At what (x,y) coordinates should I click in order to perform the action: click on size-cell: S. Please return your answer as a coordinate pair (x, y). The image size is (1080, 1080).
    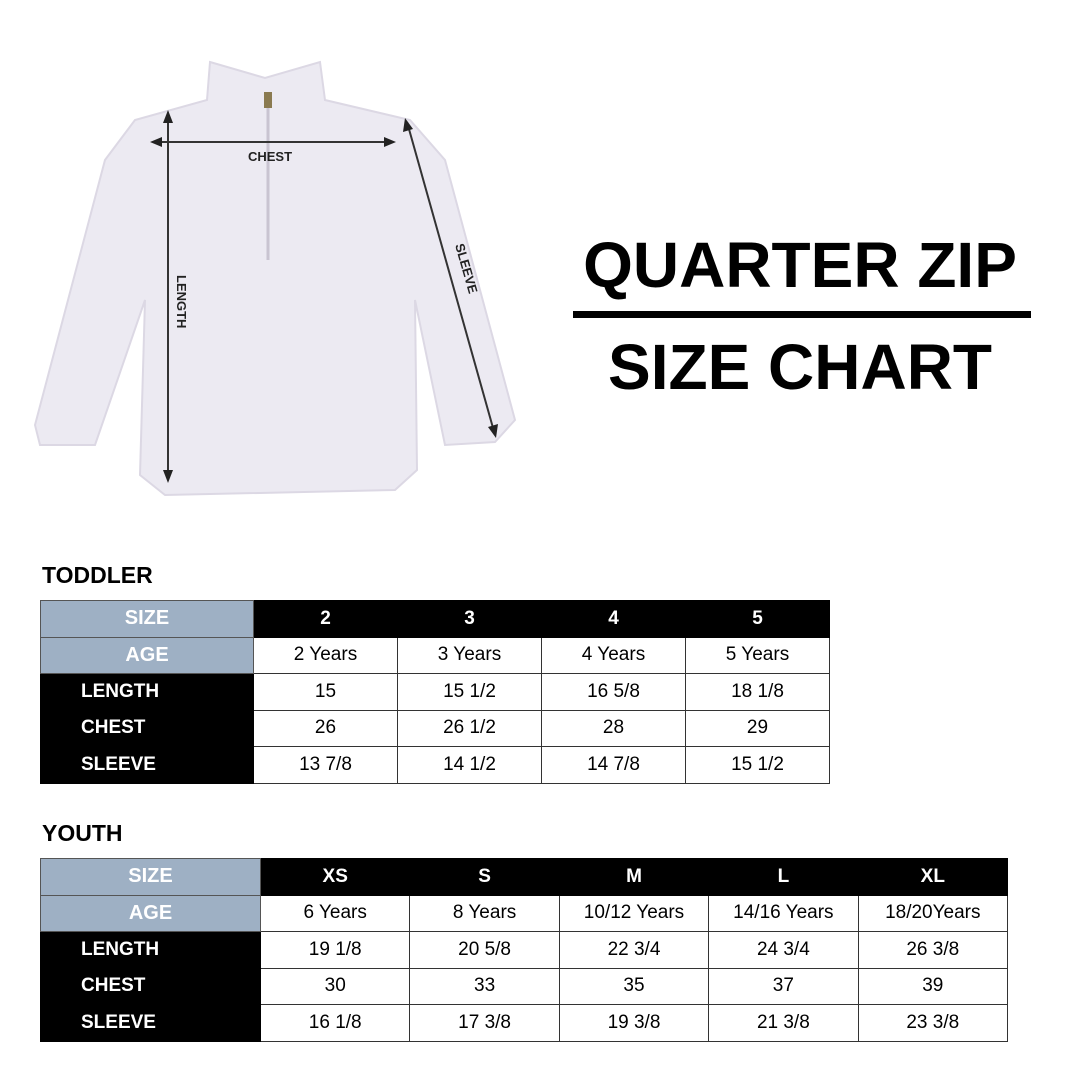
    Looking at the image, I should click on (484, 877).